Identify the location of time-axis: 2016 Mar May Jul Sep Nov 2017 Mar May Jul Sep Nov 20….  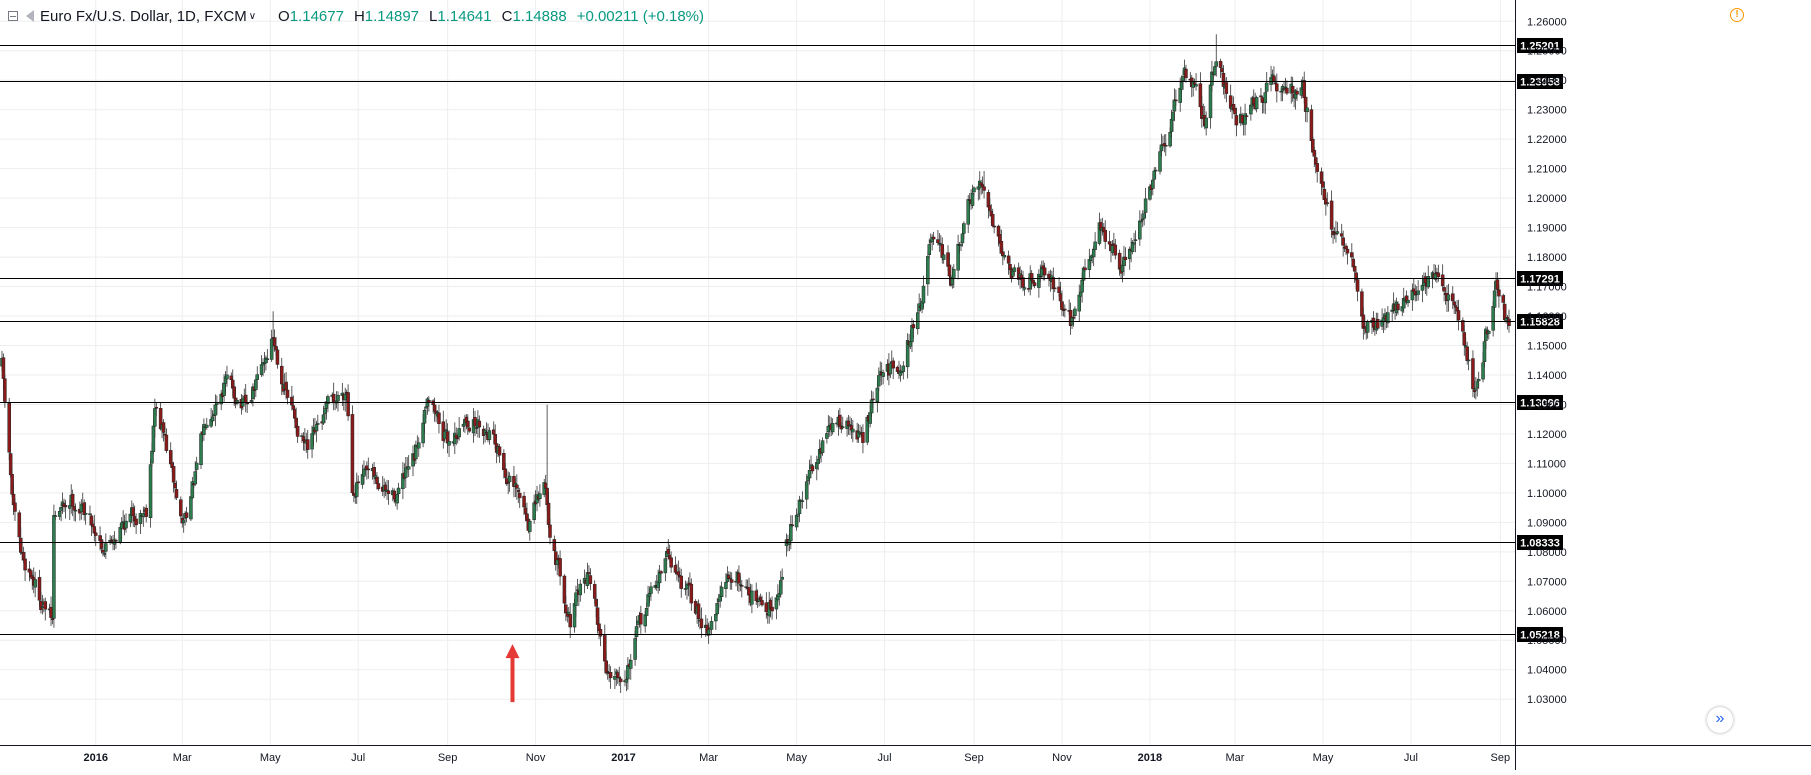
(905, 758).